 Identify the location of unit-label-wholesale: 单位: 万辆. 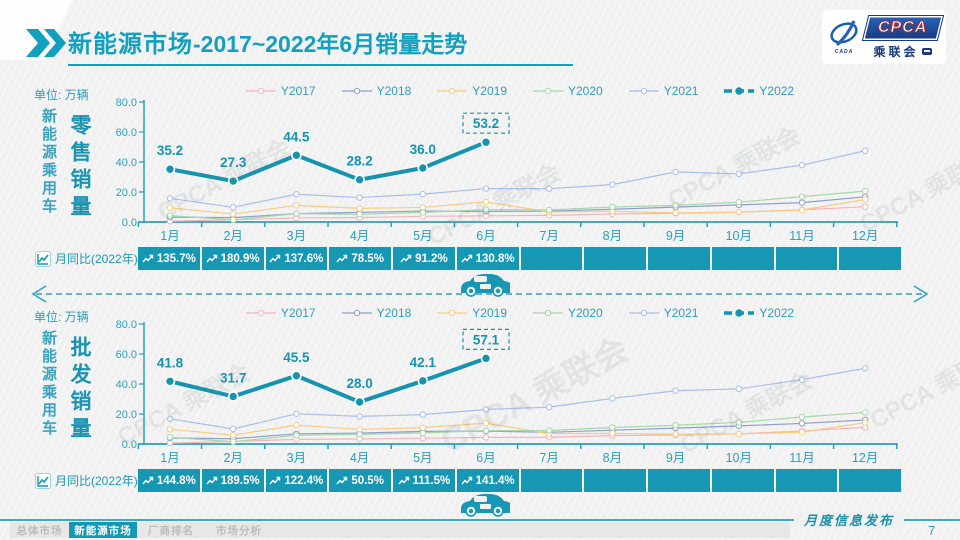
(61, 317).